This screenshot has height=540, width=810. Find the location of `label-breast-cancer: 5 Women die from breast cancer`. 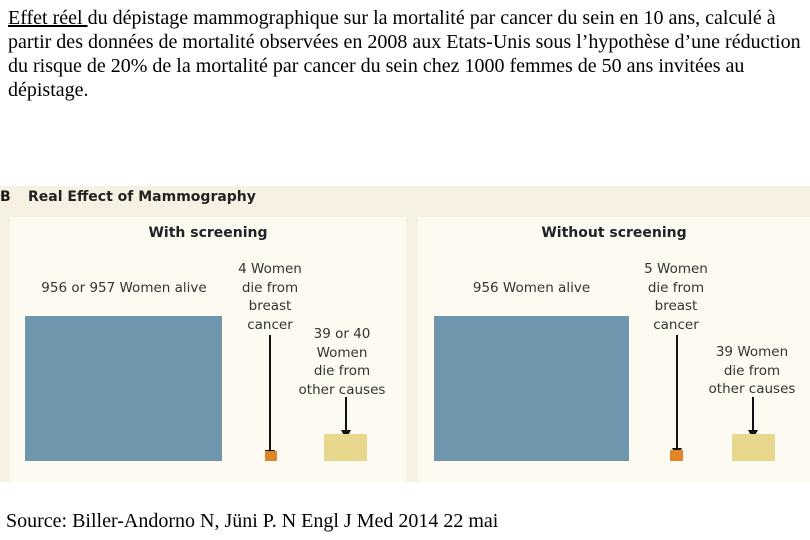

label-breast-cancer: 5 Women die from breast cancer is located at coordinates (676, 297).